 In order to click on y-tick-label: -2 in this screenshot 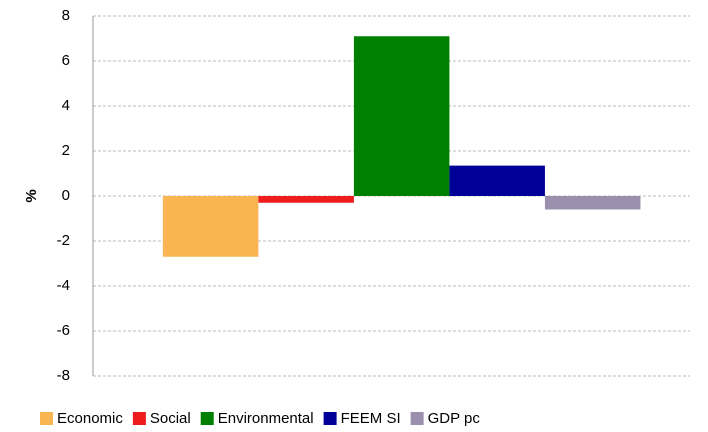, I will do `click(63, 240)`.